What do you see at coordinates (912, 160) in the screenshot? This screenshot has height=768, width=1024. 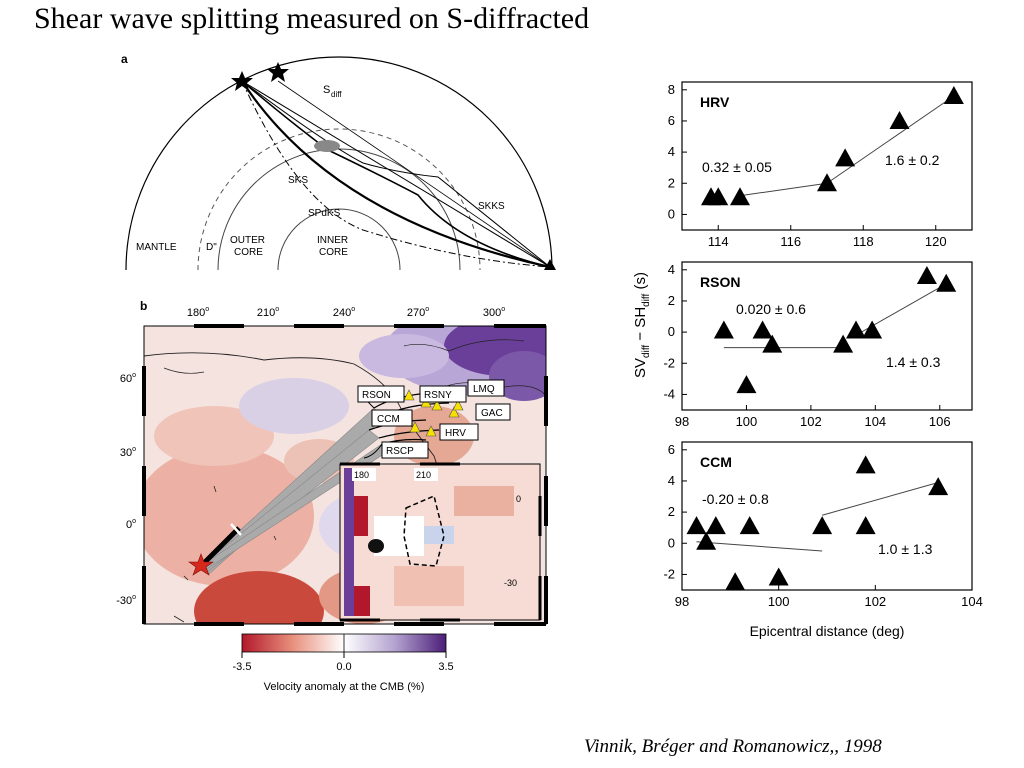 I see `chart-hrv-annotation-right: 1.6 ± 0.2` at bounding box center [912, 160].